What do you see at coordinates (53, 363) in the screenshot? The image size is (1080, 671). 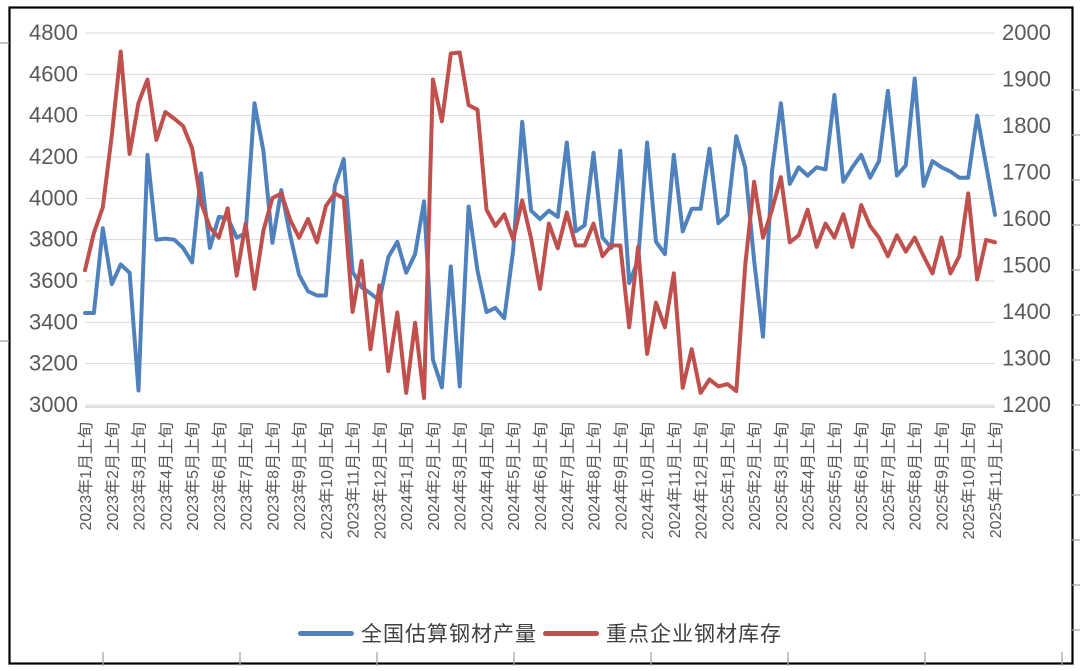 I see `left-axis-tick-label: 3200` at bounding box center [53, 363].